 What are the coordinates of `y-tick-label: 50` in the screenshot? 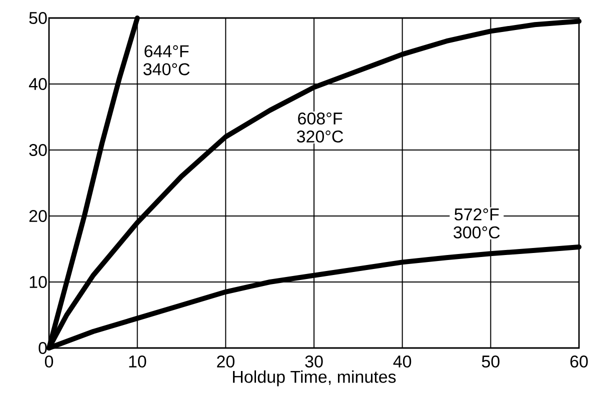 It's located at (38, 18).